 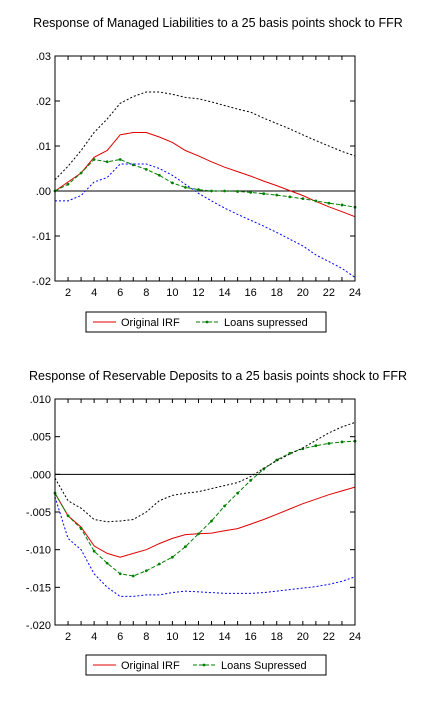 What do you see at coordinates (43, 192) in the screenshot?
I see `y-tick-label: .00` at bounding box center [43, 192].